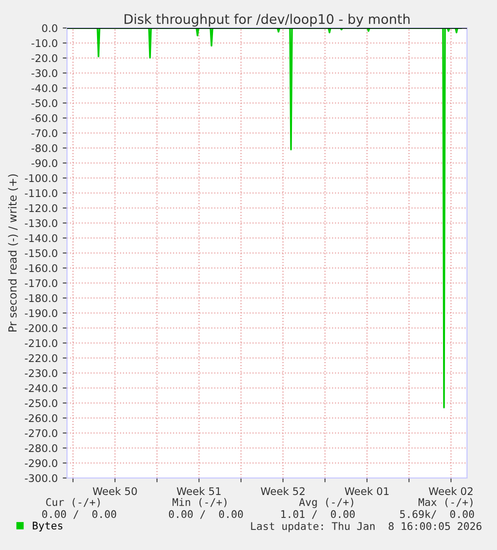 The width and height of the screenshot is (497, 550). What do you see at coordinates (45, 133) in the screenshot?
I see `y-tick-label: -70.0` at bounding box center [45, 133].